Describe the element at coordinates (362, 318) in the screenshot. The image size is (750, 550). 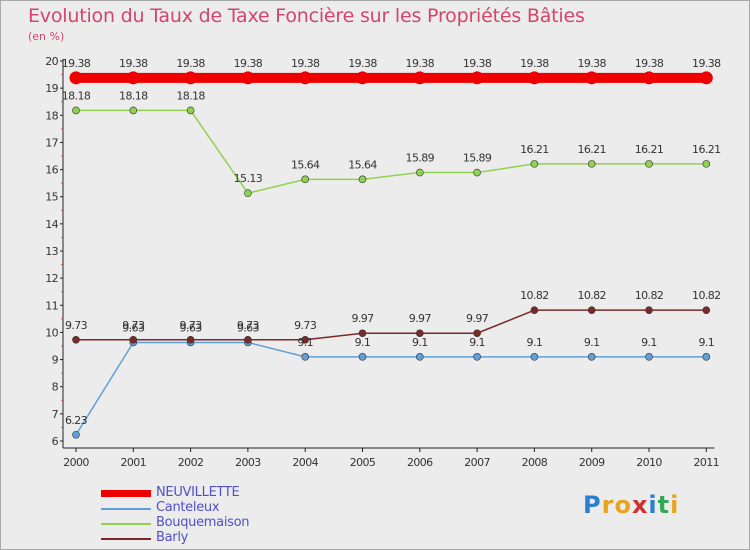
I see `data-label: 9.97` at that location.